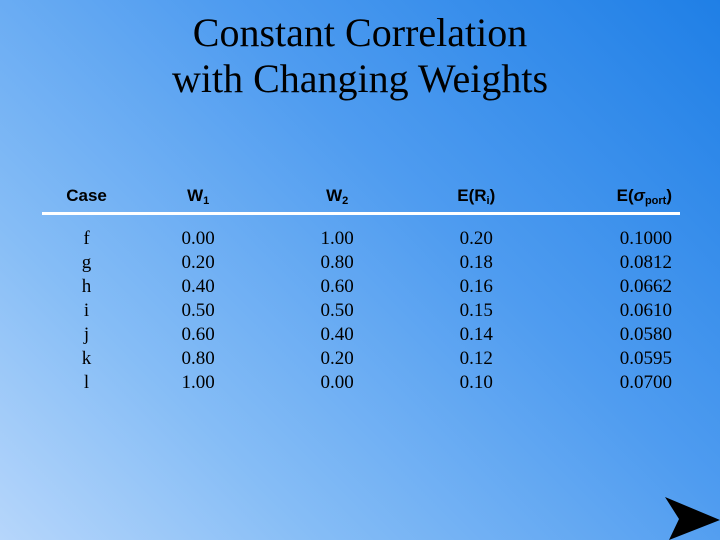 The width and height of the screenshot is (720, 540). I want to click on header-w1: W1, so click(198, 196).